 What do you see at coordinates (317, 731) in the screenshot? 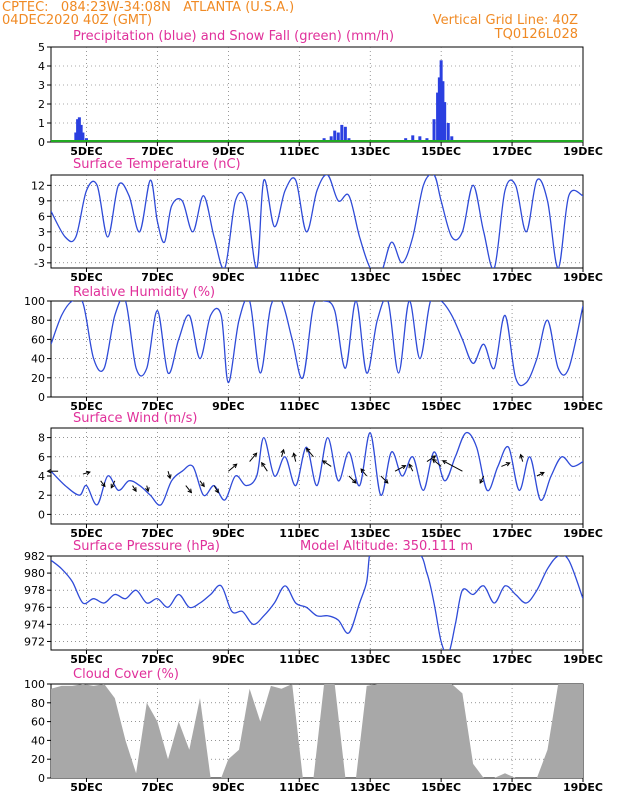
I see `cloud-cover-area` at bounding box center [317, 731].